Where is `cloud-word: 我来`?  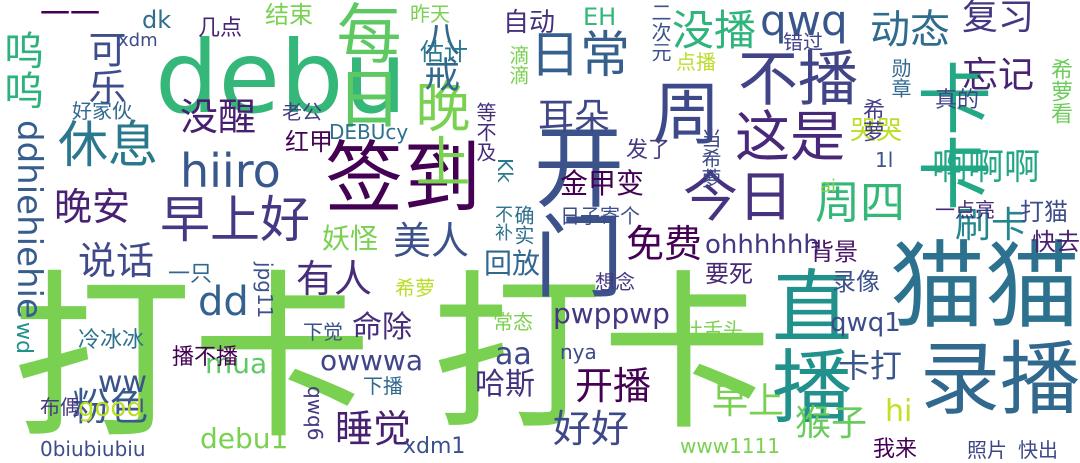
cloud-word: 我来 is located at coordinates (895, 449).